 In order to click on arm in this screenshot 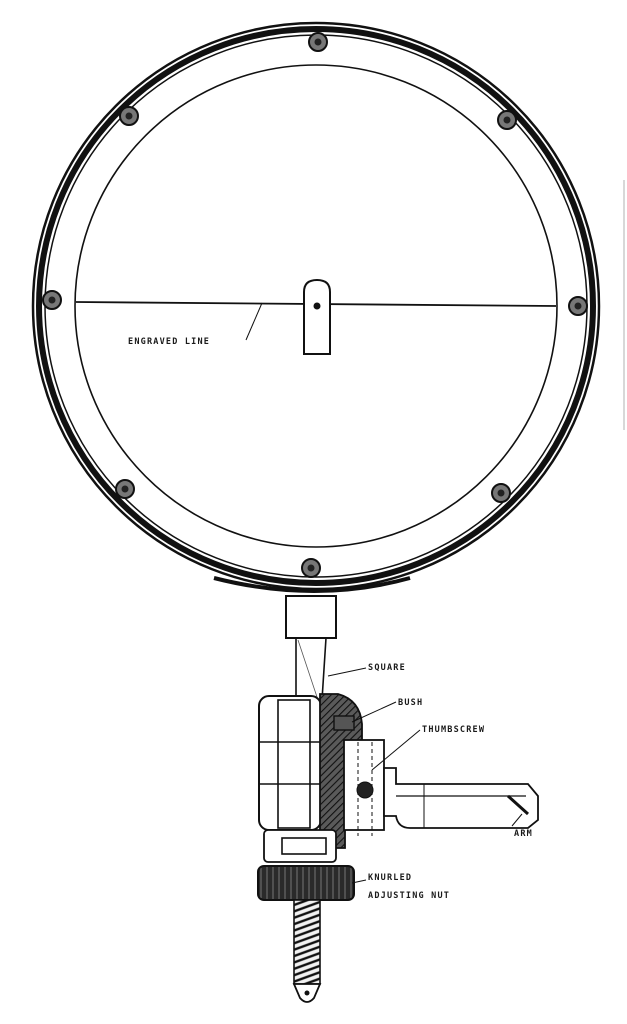, I will do `click(461, 798)`.